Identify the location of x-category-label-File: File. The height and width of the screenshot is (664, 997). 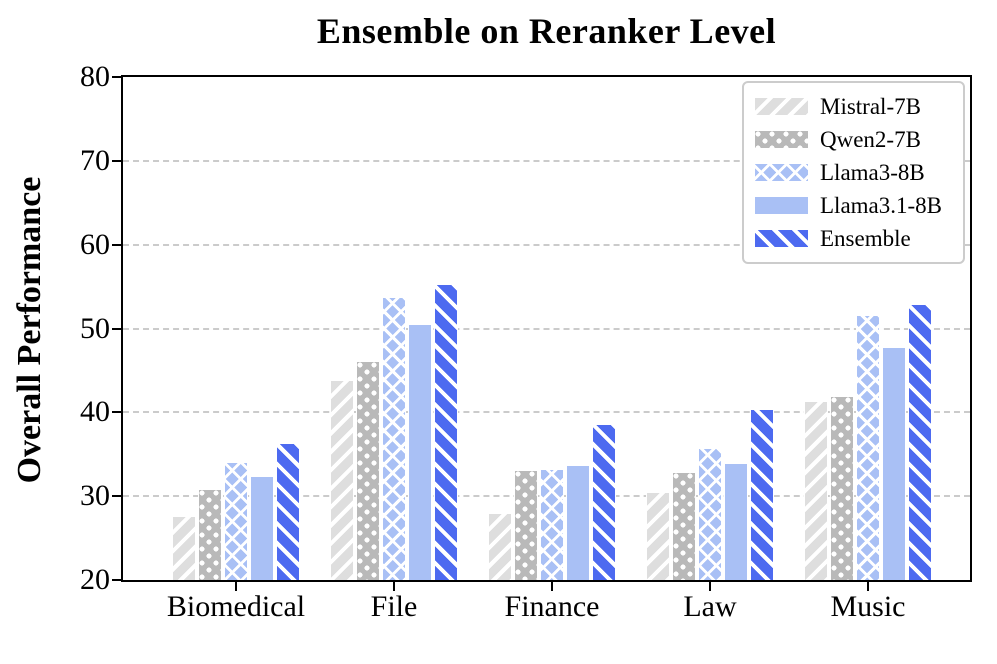
(394, 606).